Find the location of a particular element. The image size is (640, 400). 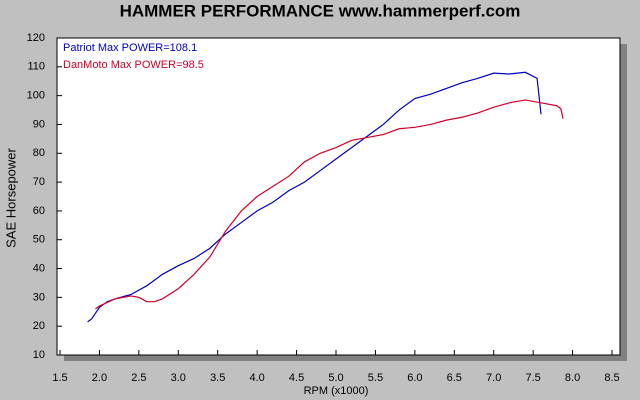

x-tick-label: 7.5 is located at coordinates (532, 378).